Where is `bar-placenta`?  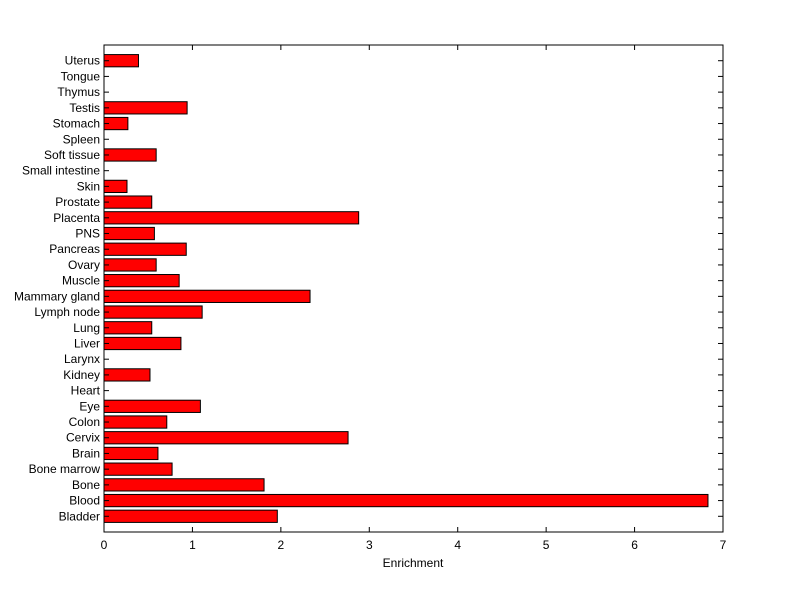
bar-placenta is located at coordinates (231, 218).